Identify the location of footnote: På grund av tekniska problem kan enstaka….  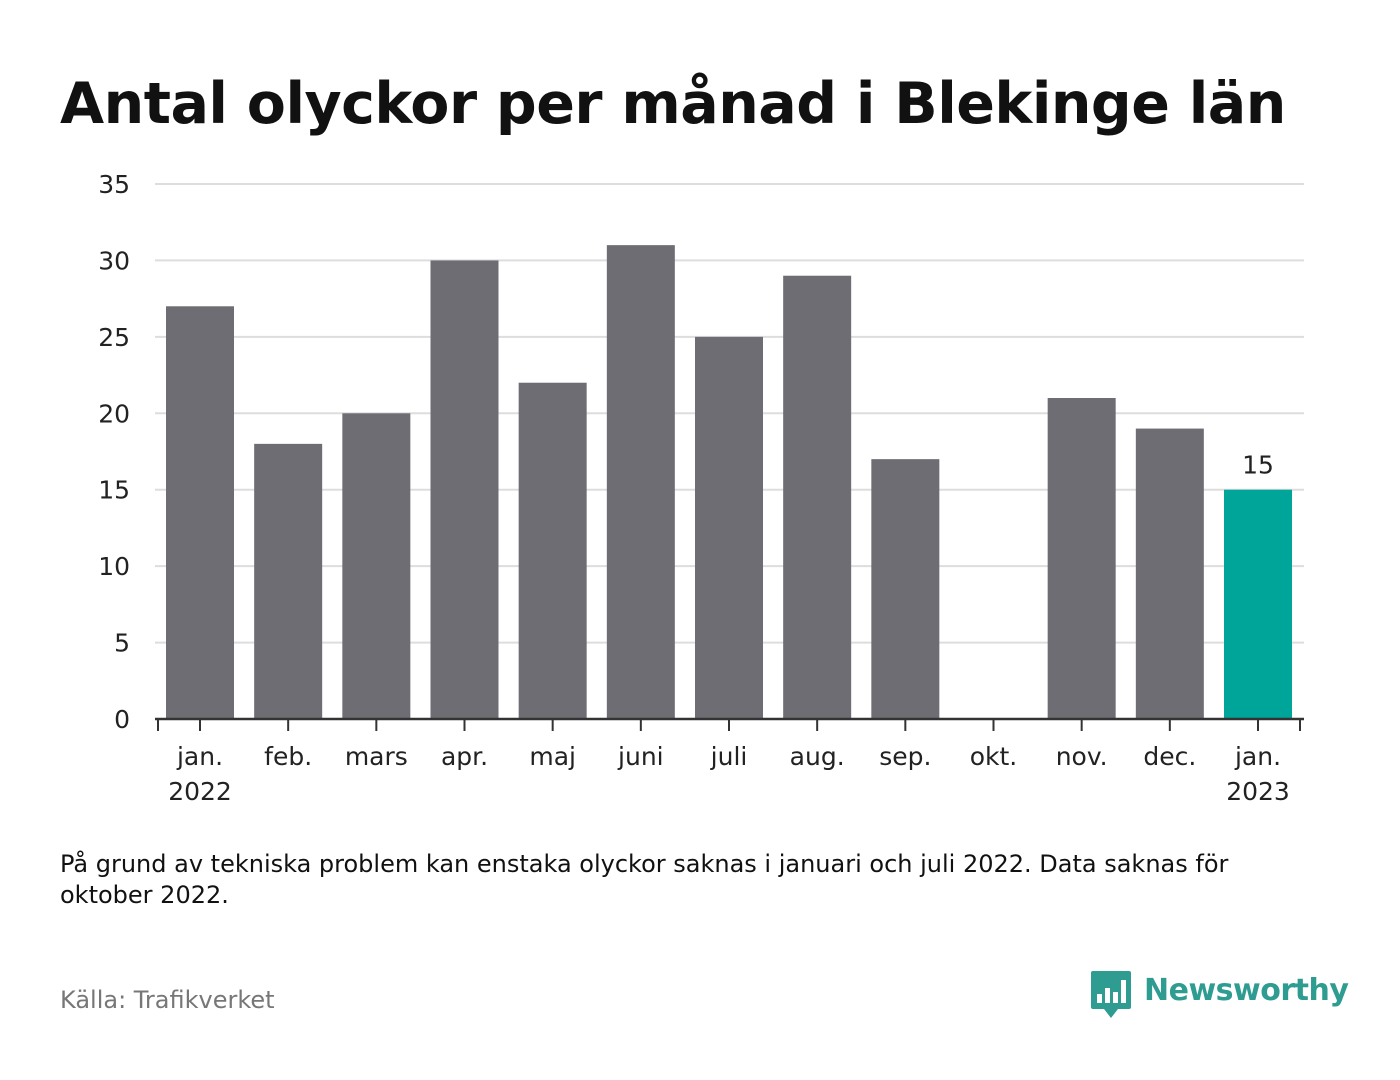
(644, 879).